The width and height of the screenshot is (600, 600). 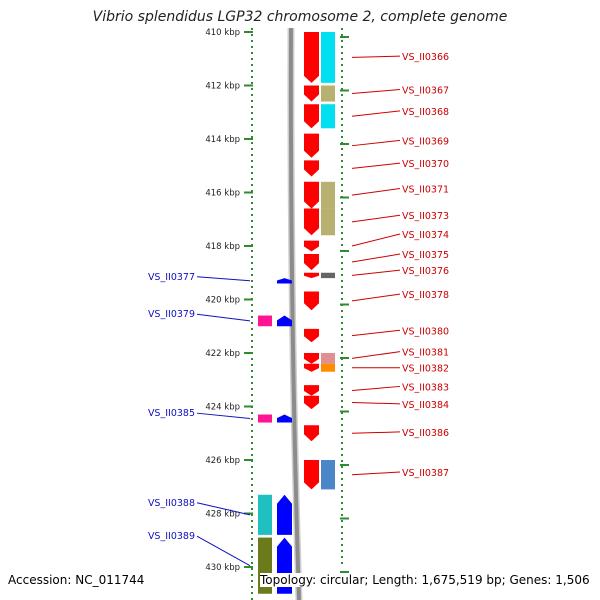 What do you see at coordinates (425, 141) in the screenshot?
I see `forward-gene-label: VS_II0369` at bounding box center [425, 141].